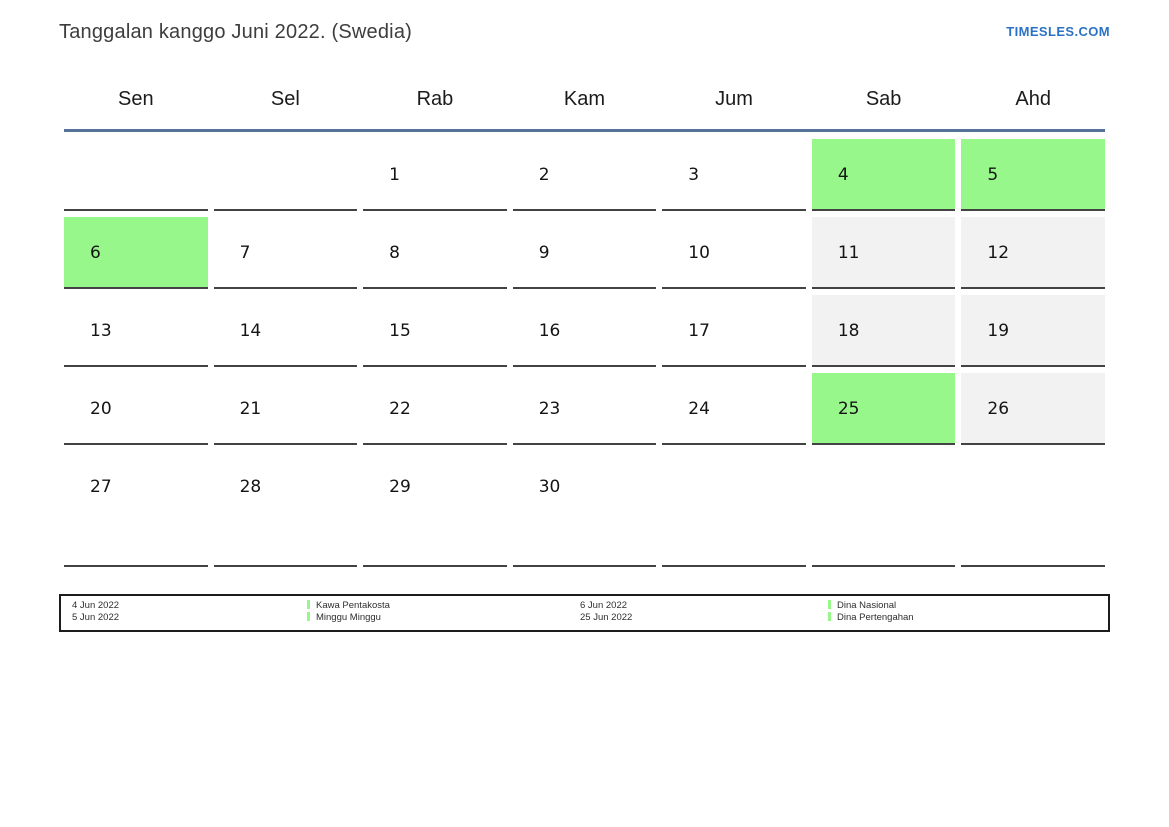  What do you see at coordinates (843, 175) in the screenshot?
I see `day-number: 4` at bounding box center [843, 175].